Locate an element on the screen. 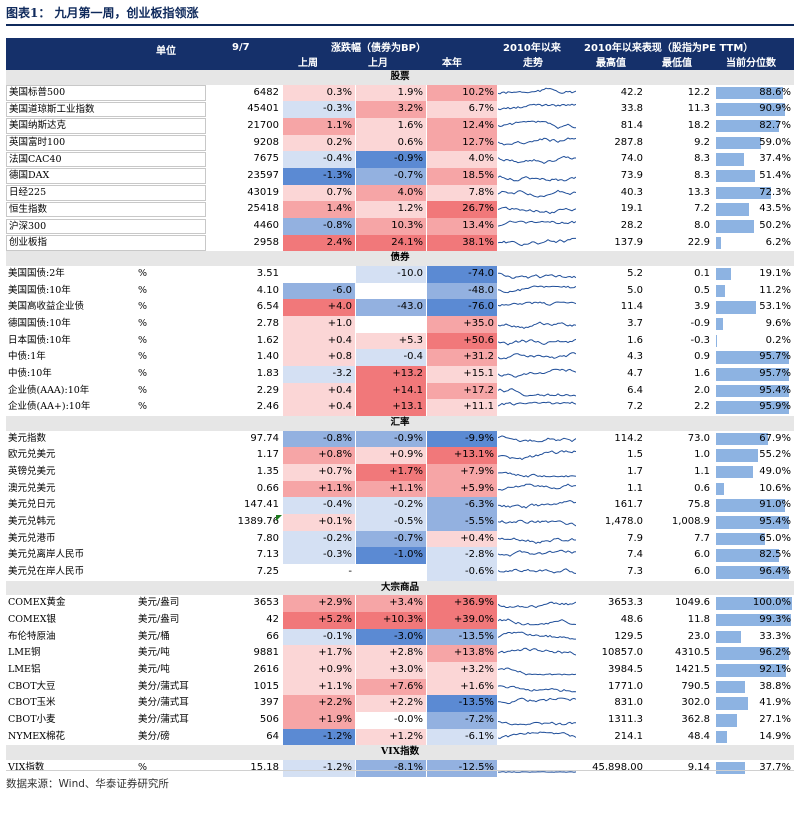  row-high: 1.6 is located at coordinates (635, 340).